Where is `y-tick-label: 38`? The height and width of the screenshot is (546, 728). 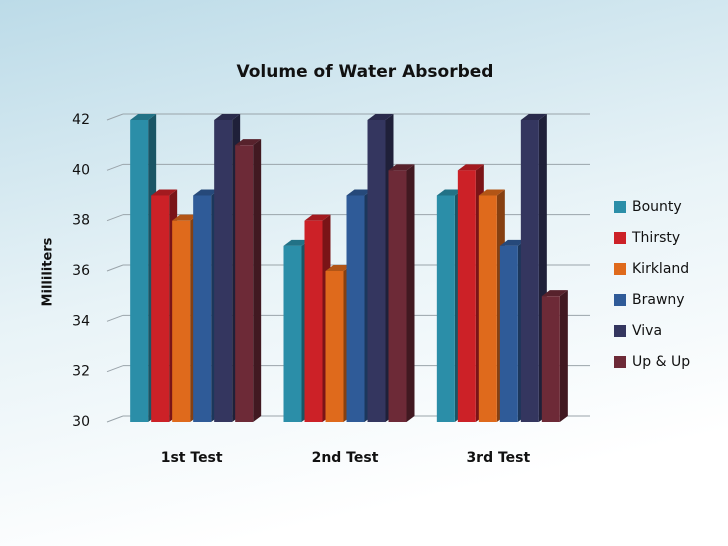
y-tick-label: 38 is located at coordinates (81, 221).